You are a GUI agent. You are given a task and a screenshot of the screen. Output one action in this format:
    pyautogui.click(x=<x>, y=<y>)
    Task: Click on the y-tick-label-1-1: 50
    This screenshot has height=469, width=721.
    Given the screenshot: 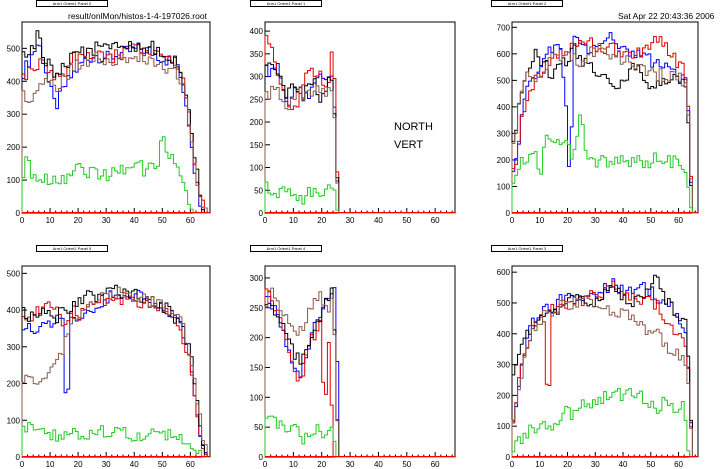 What is the action you would take?
    pyautogui.click(x=258, y=190)
    